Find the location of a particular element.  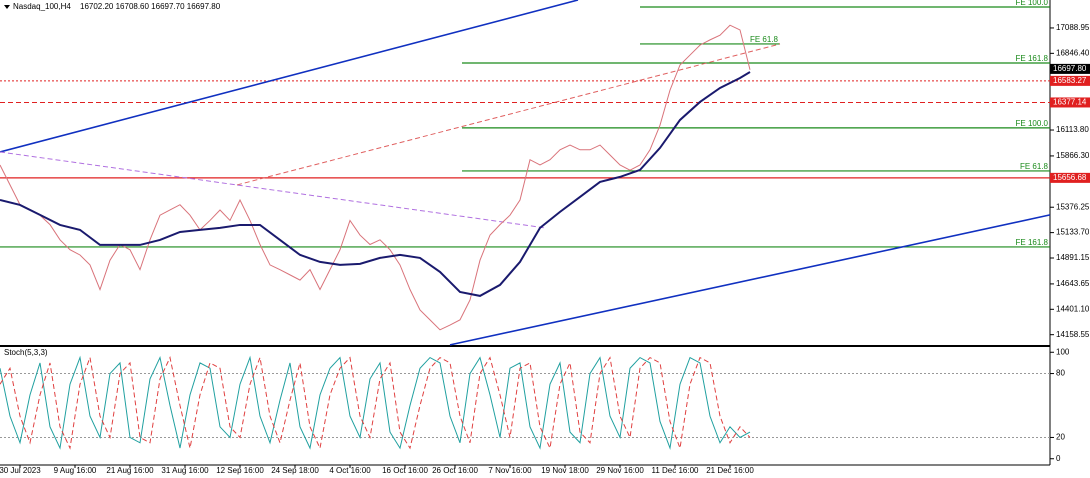

series-line is located at coordinates (375, 403).